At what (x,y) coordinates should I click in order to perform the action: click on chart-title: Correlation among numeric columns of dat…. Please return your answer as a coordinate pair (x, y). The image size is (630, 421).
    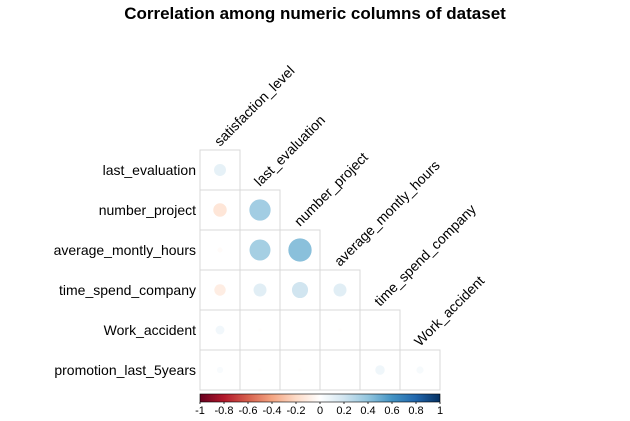
    Looking at the image, I should click on (315, 13).